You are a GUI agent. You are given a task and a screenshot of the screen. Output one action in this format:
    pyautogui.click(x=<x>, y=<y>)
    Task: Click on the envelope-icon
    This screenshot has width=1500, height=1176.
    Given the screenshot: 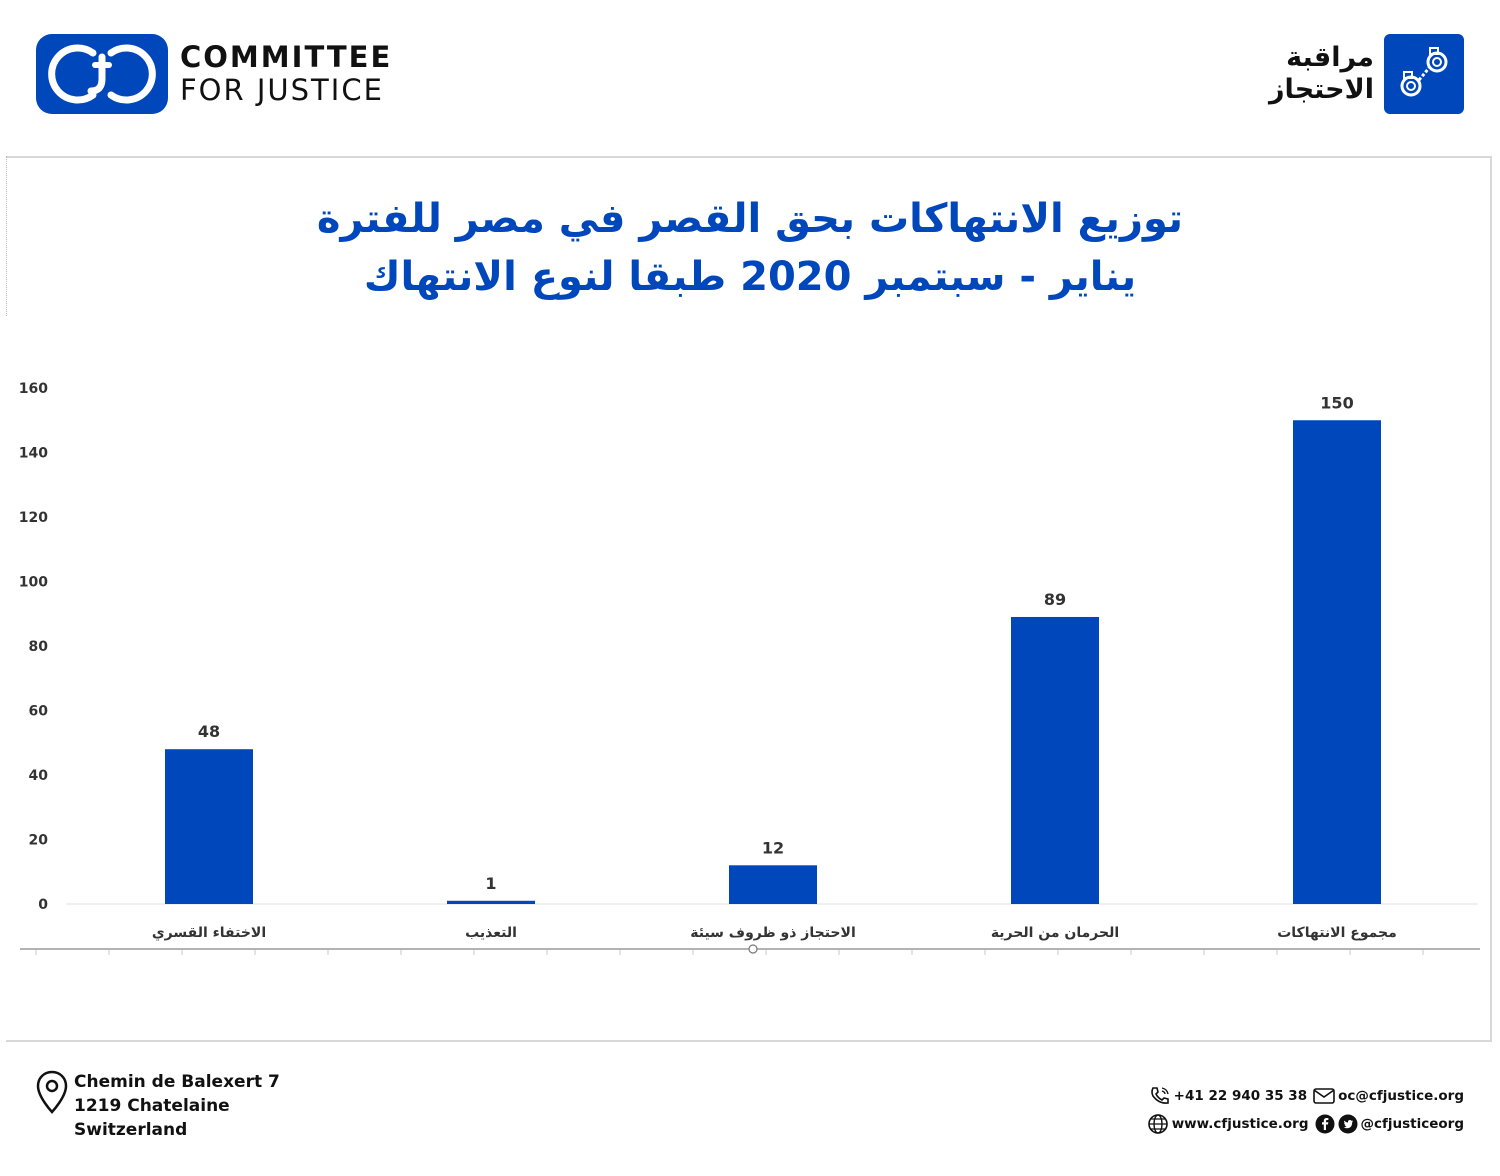 What is the action you would take?
    pyautogui.click(x=1324, y=1096)
    